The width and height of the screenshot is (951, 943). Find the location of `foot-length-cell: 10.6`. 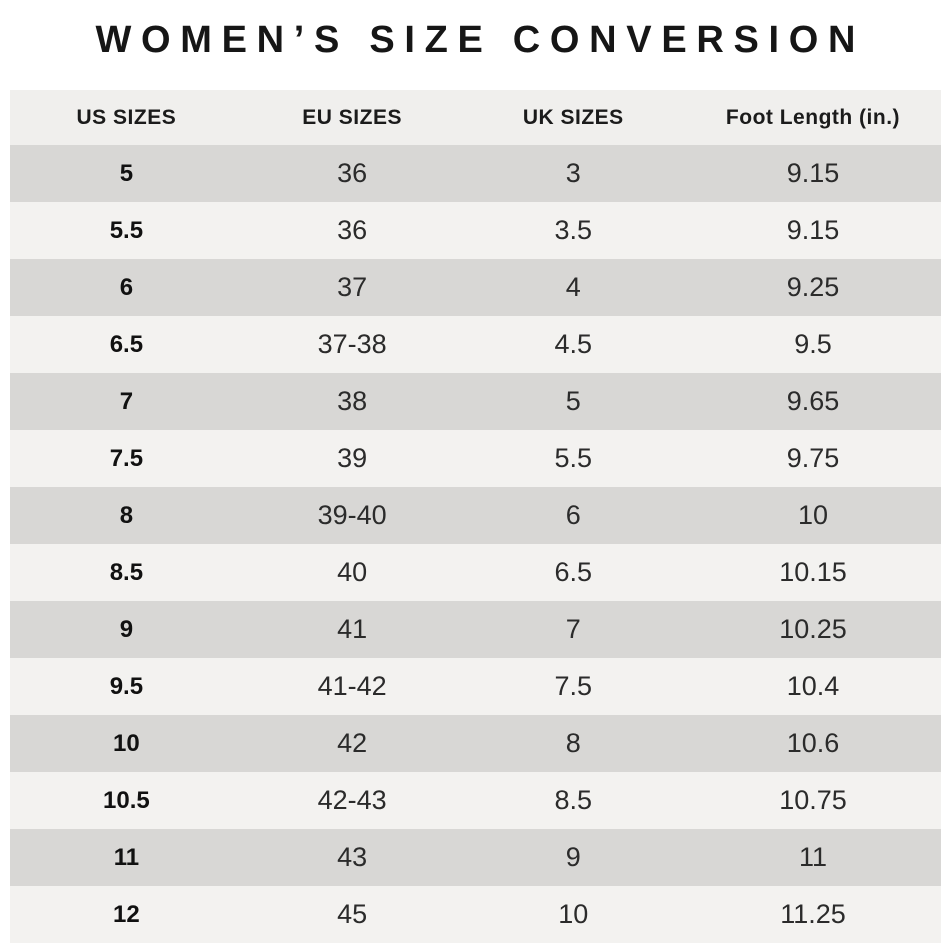

foot-length-cell: 10.6 is located at coordinates (812, 743).